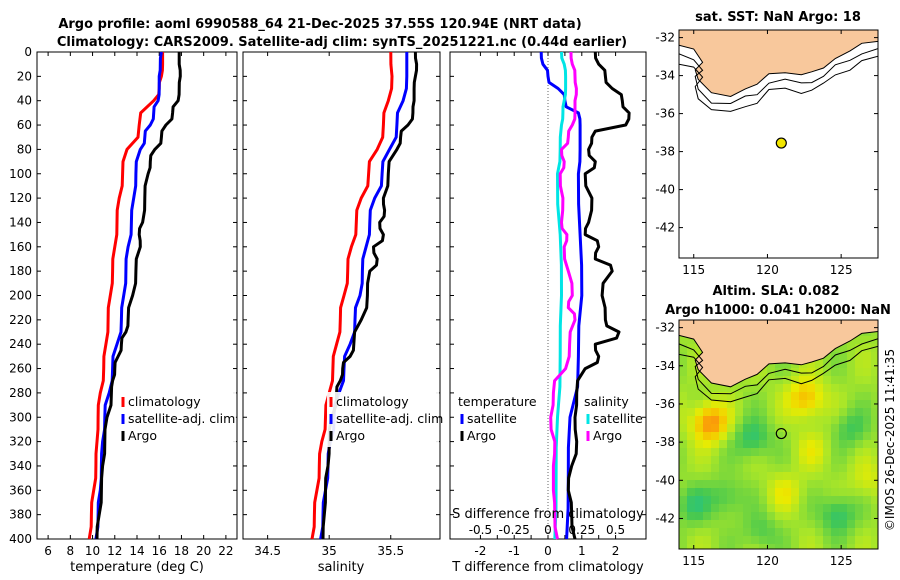  Describe the element at coordinates (20, 320) in the screenshot. I see `y-tick-label: 220` at that location.